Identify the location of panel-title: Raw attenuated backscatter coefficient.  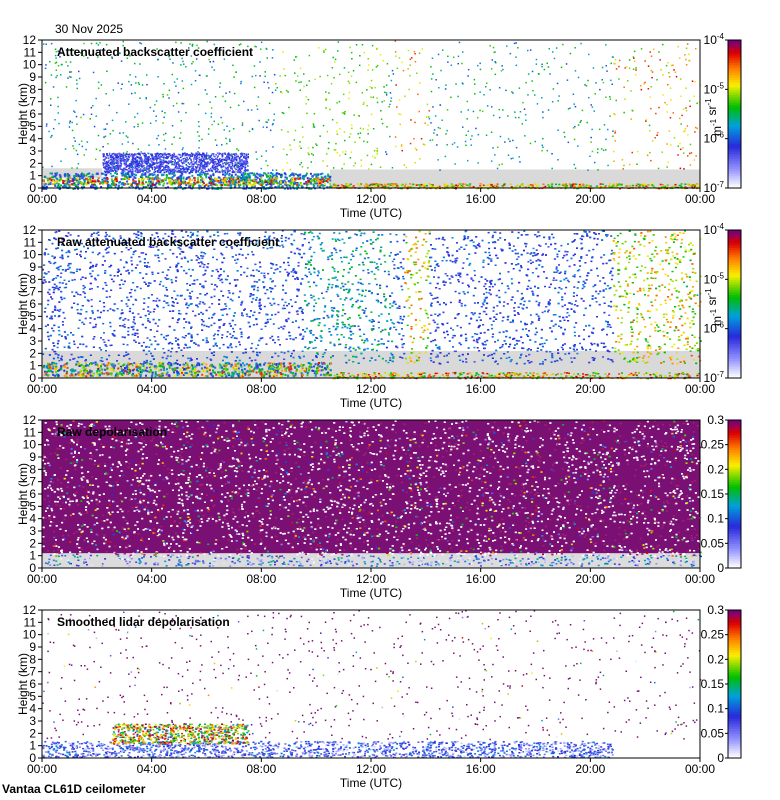
(168, 242).